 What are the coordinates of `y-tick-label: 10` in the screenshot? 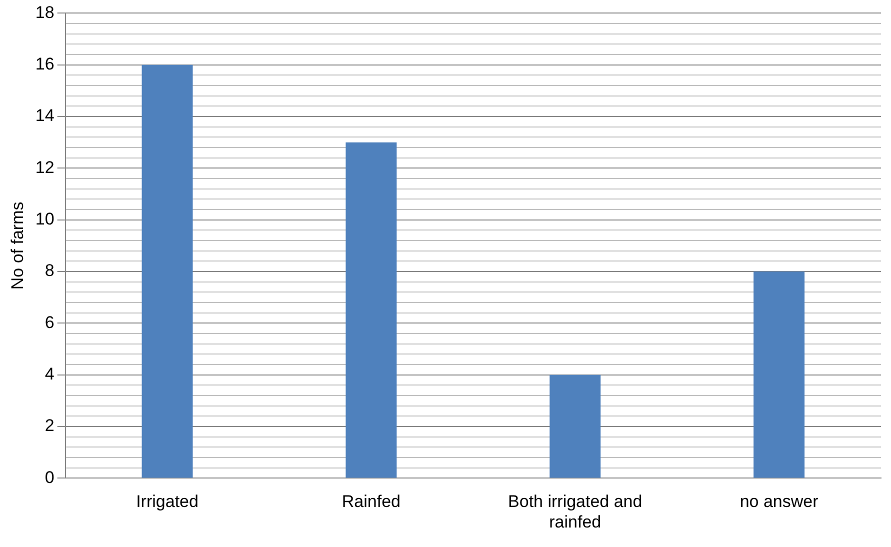 It's located at (44, 219).